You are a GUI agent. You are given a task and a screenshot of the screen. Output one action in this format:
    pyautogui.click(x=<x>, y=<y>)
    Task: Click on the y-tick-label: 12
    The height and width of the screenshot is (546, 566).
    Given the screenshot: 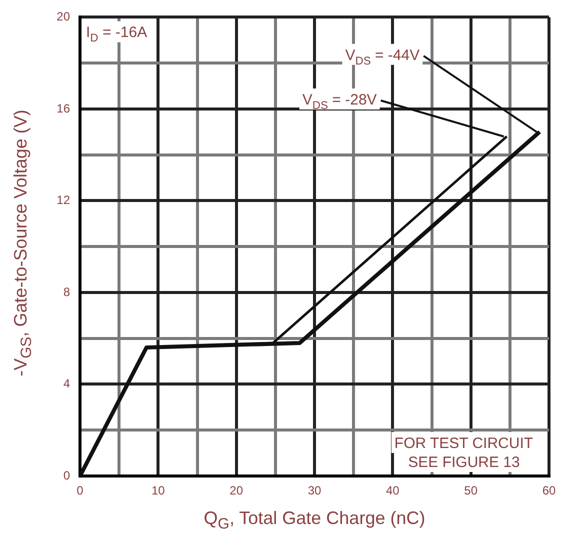 What is the action you would take?
    pyautogui.click(x=63, y=200)
    